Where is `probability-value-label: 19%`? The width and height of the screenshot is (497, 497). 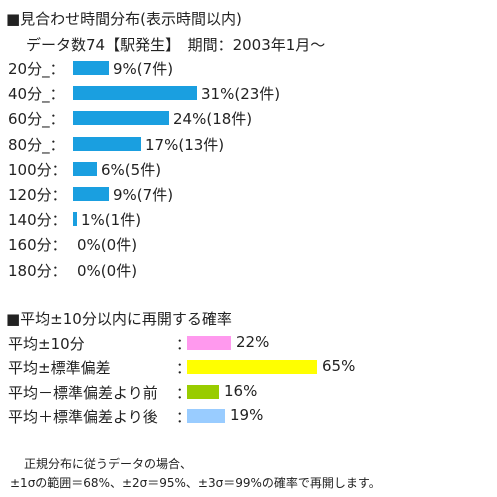
probability-value-label: 19% is located at coordinates (247, 414).